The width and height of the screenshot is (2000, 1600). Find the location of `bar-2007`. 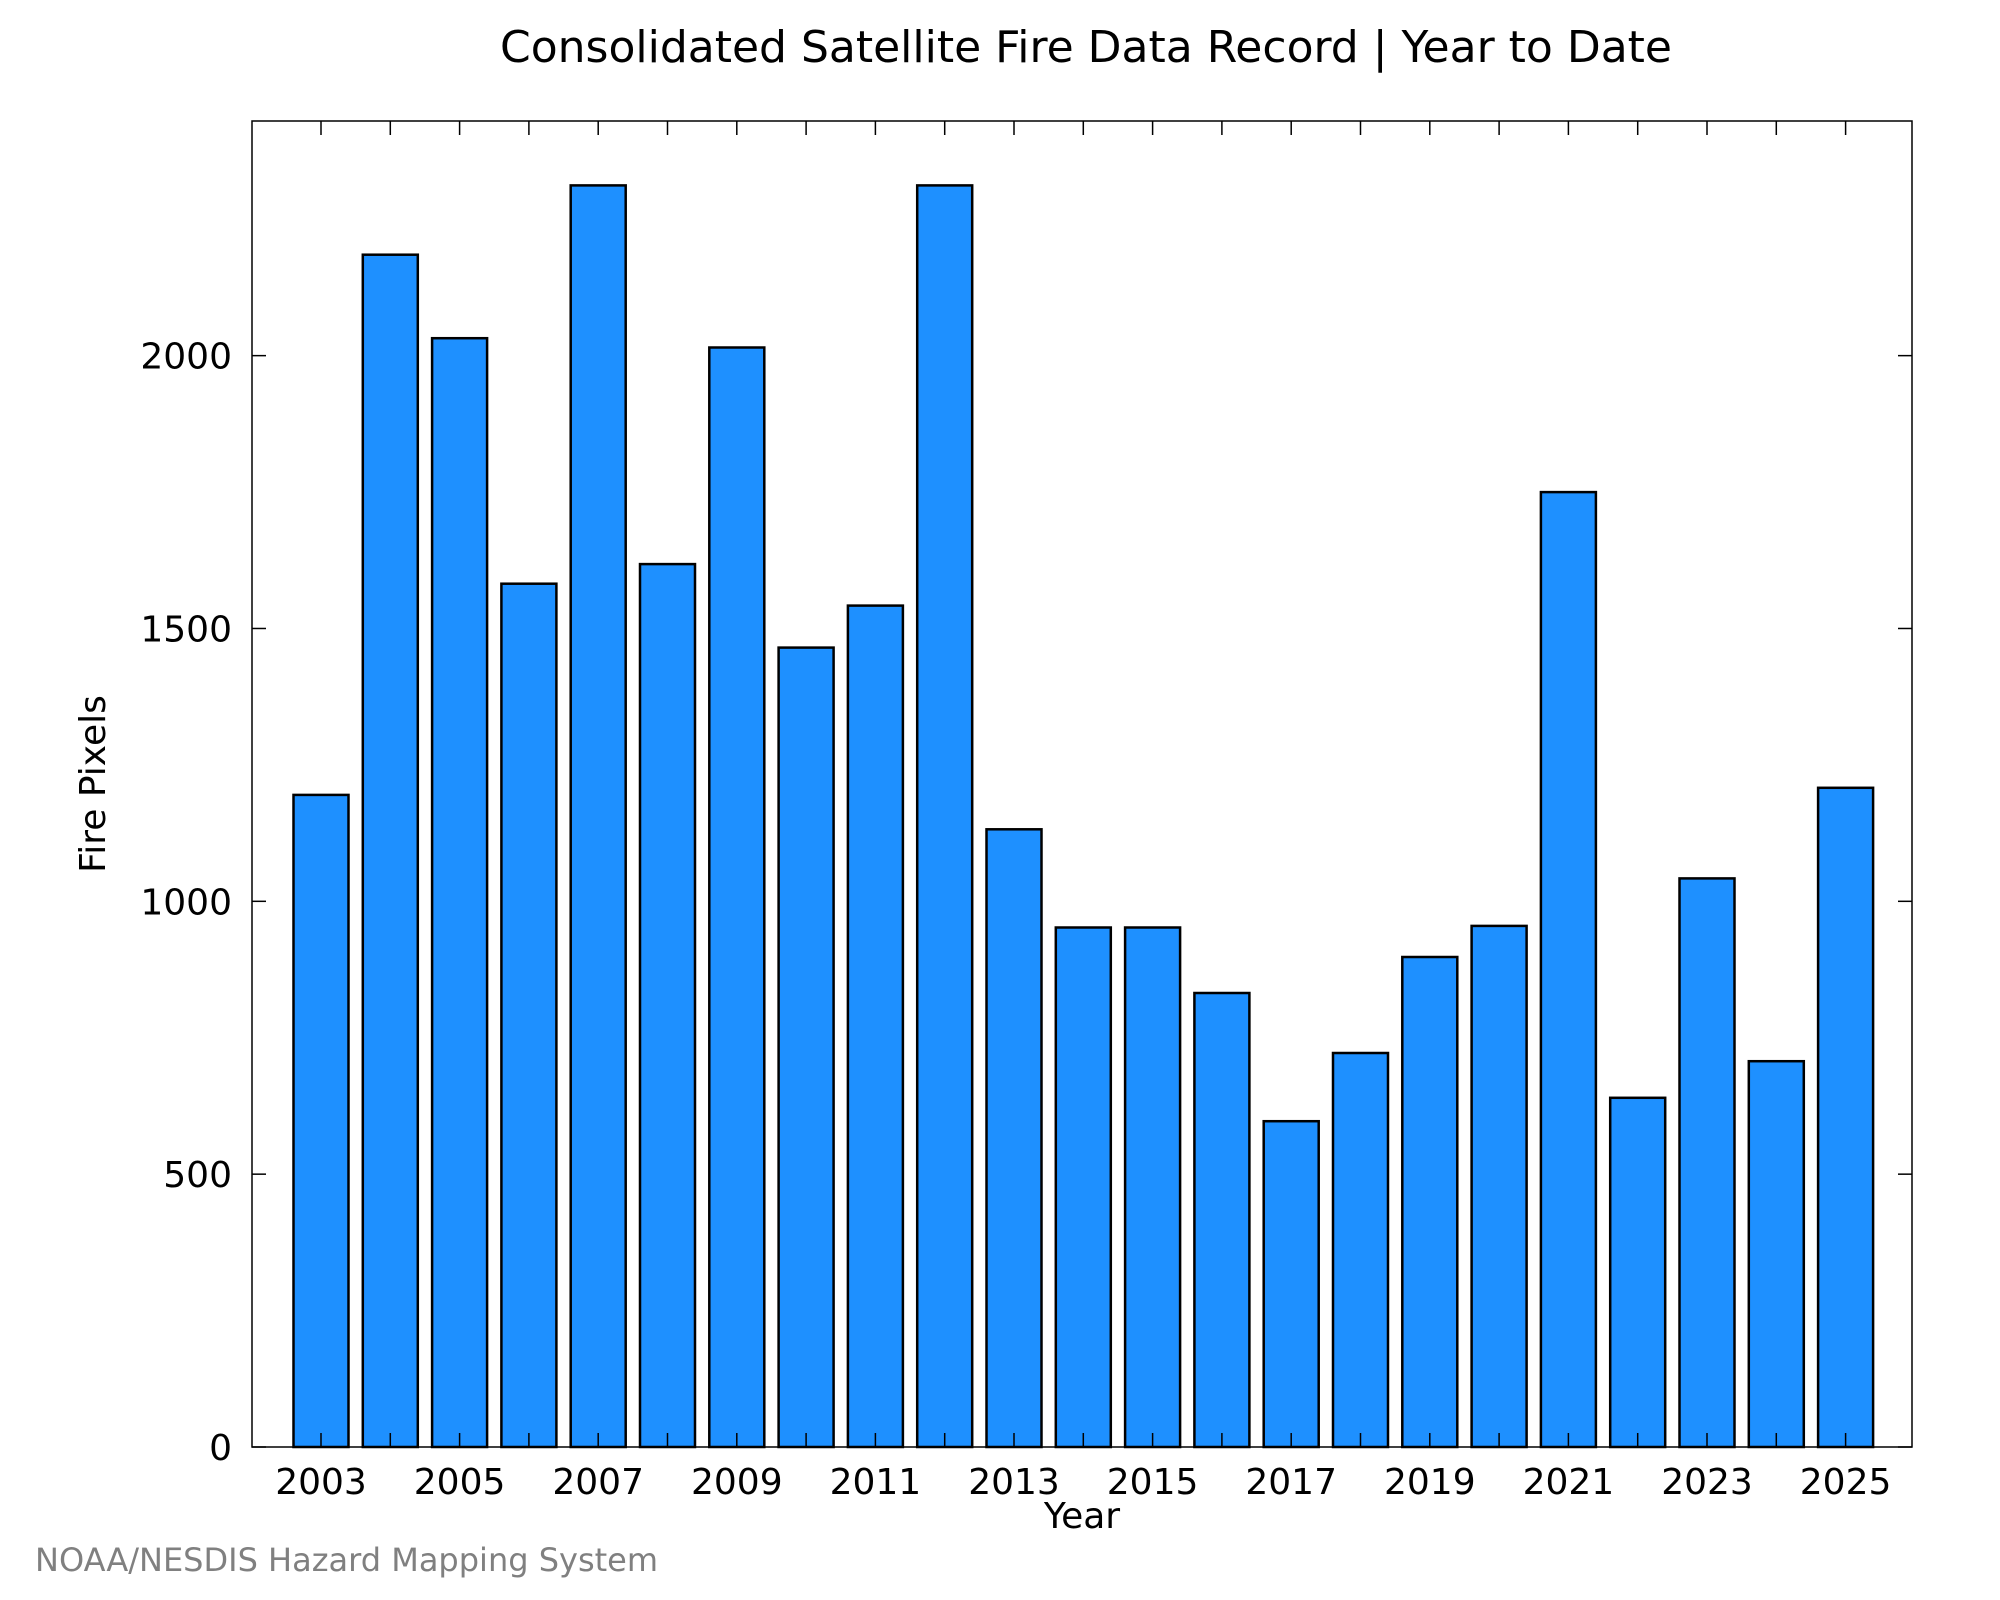

bar-2007 is located at coordinates (598, 816).